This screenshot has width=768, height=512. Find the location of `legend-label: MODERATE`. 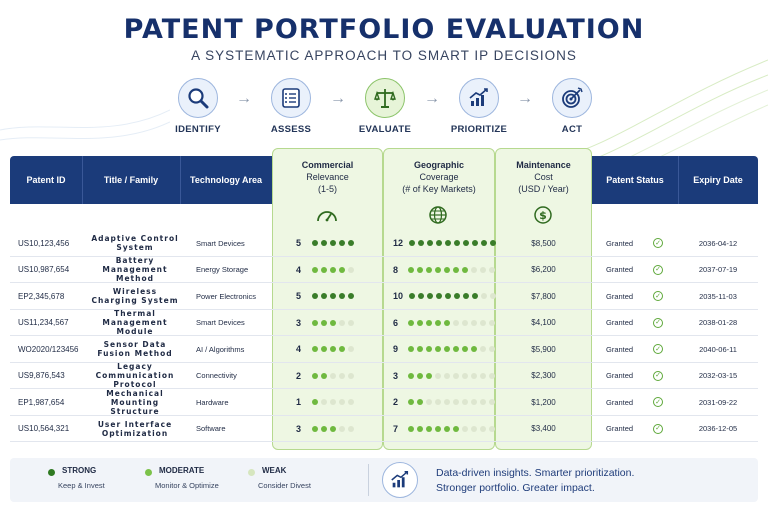

legend-label: MODERATE is located at coordinates (182, 470).